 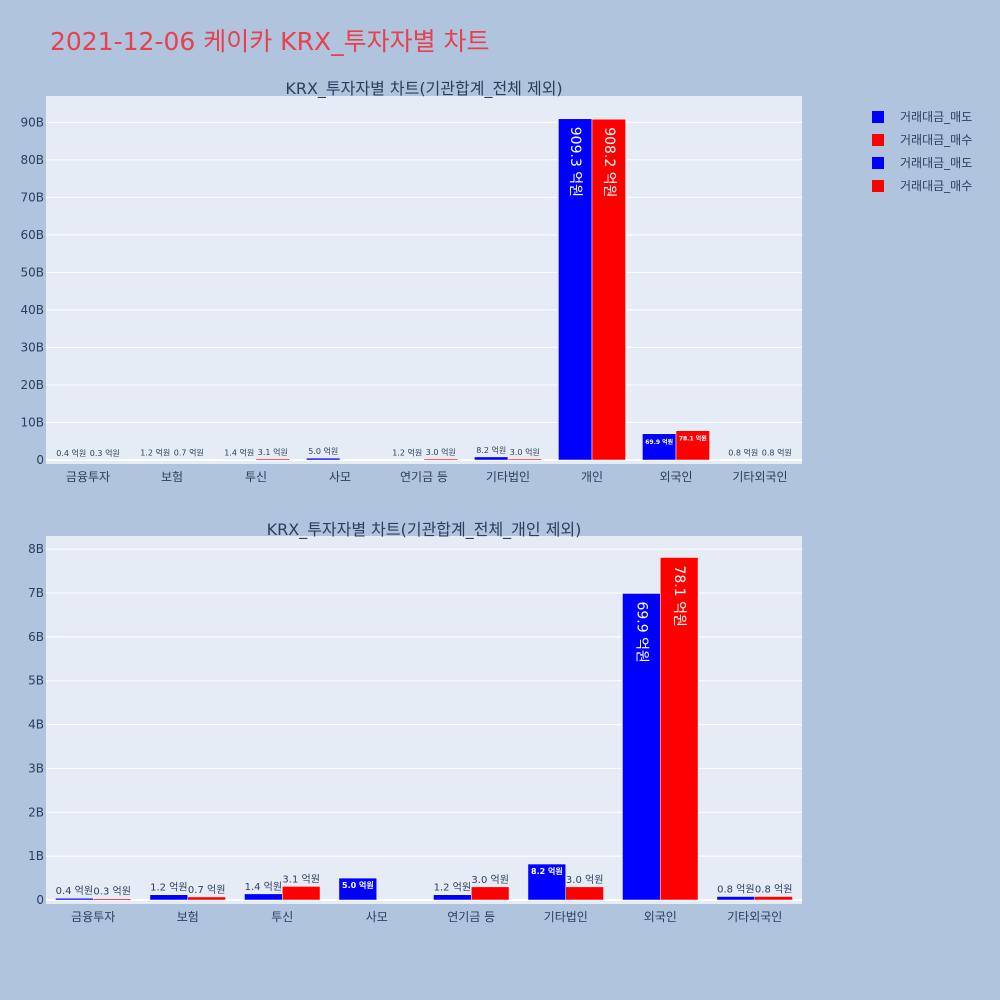 I want to click on y-tick-label: 3B, so click(x=36, y=768).